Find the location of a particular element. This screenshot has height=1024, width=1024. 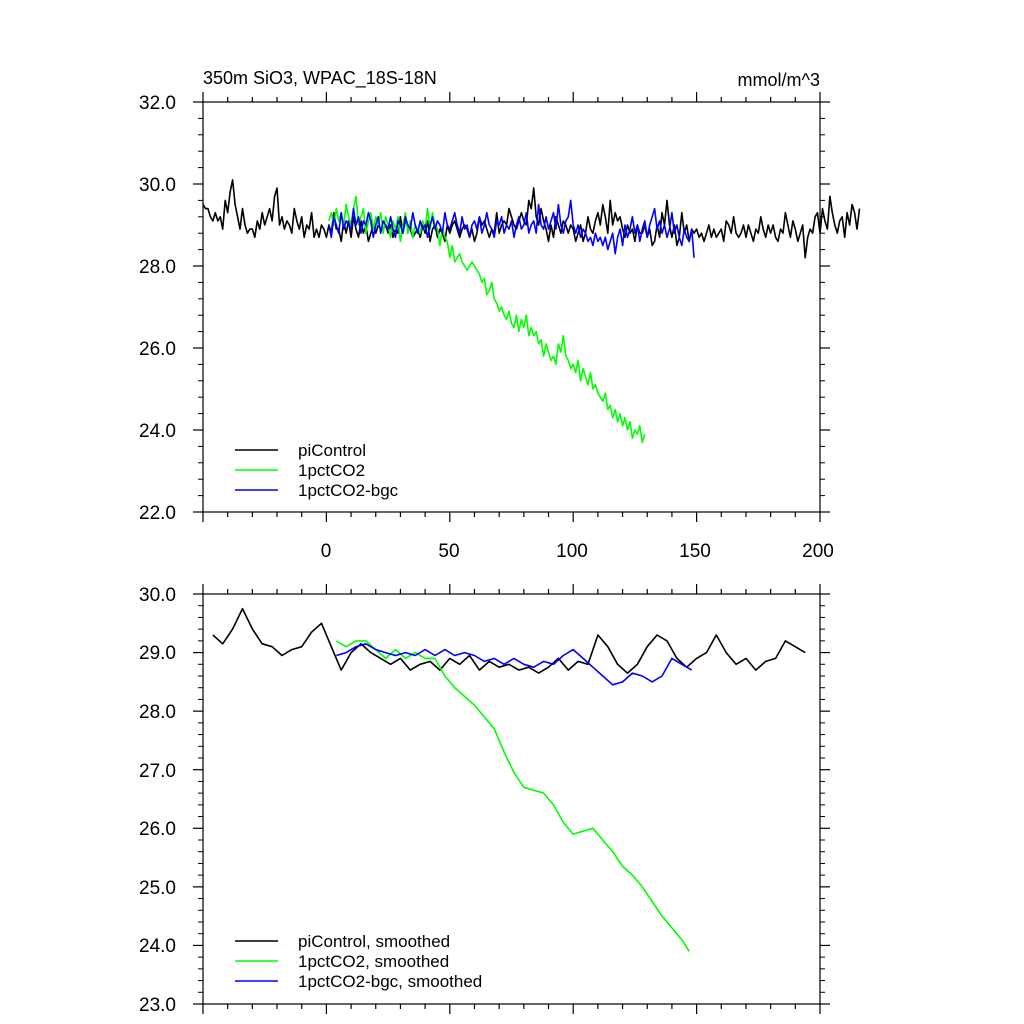

series-line-picontrol-smoothed is located at coordinates (509, 640).